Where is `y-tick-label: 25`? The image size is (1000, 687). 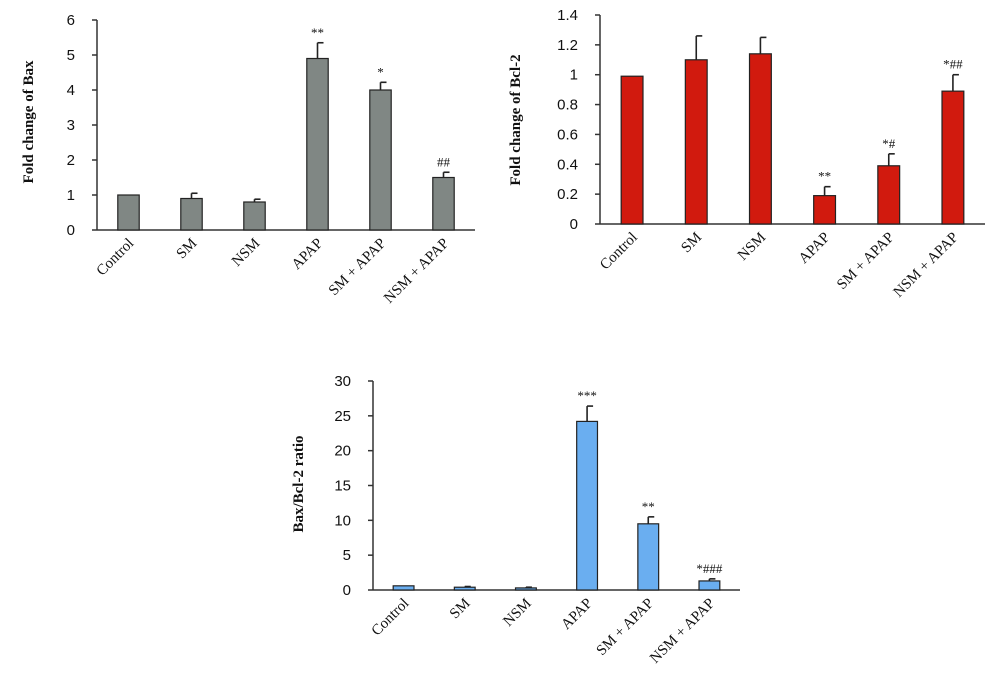 y-tick-label: 25 is located at coordinates (342, 416).